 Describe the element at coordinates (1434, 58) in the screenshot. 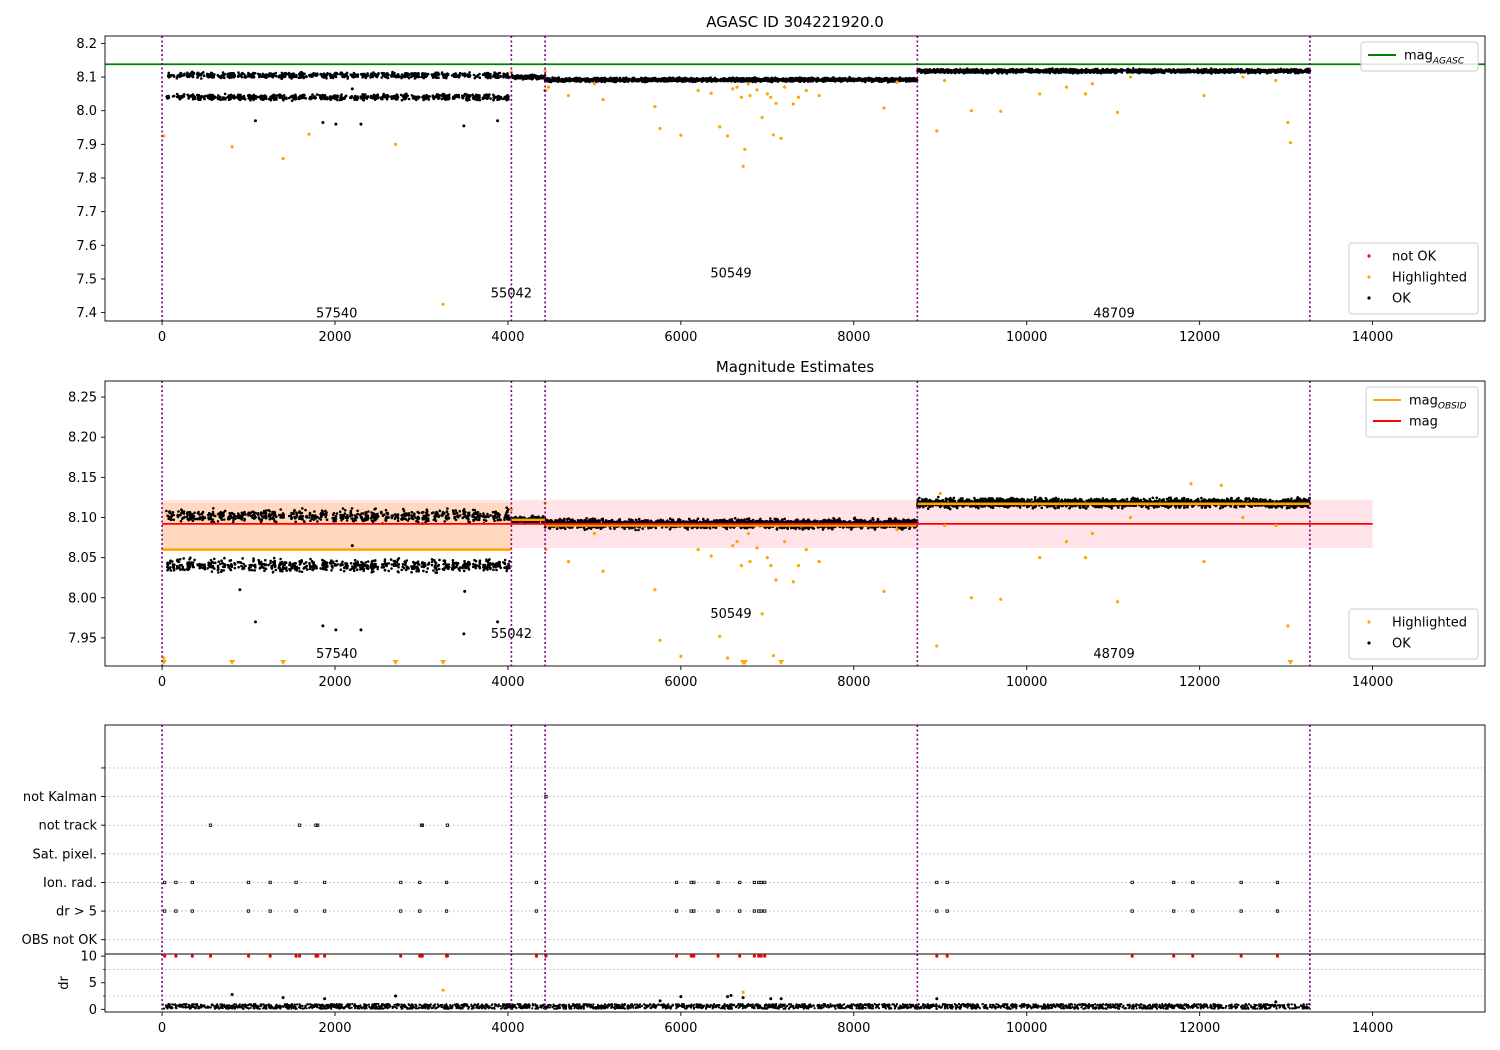

I see `legend-label: magAGASC` at that location.